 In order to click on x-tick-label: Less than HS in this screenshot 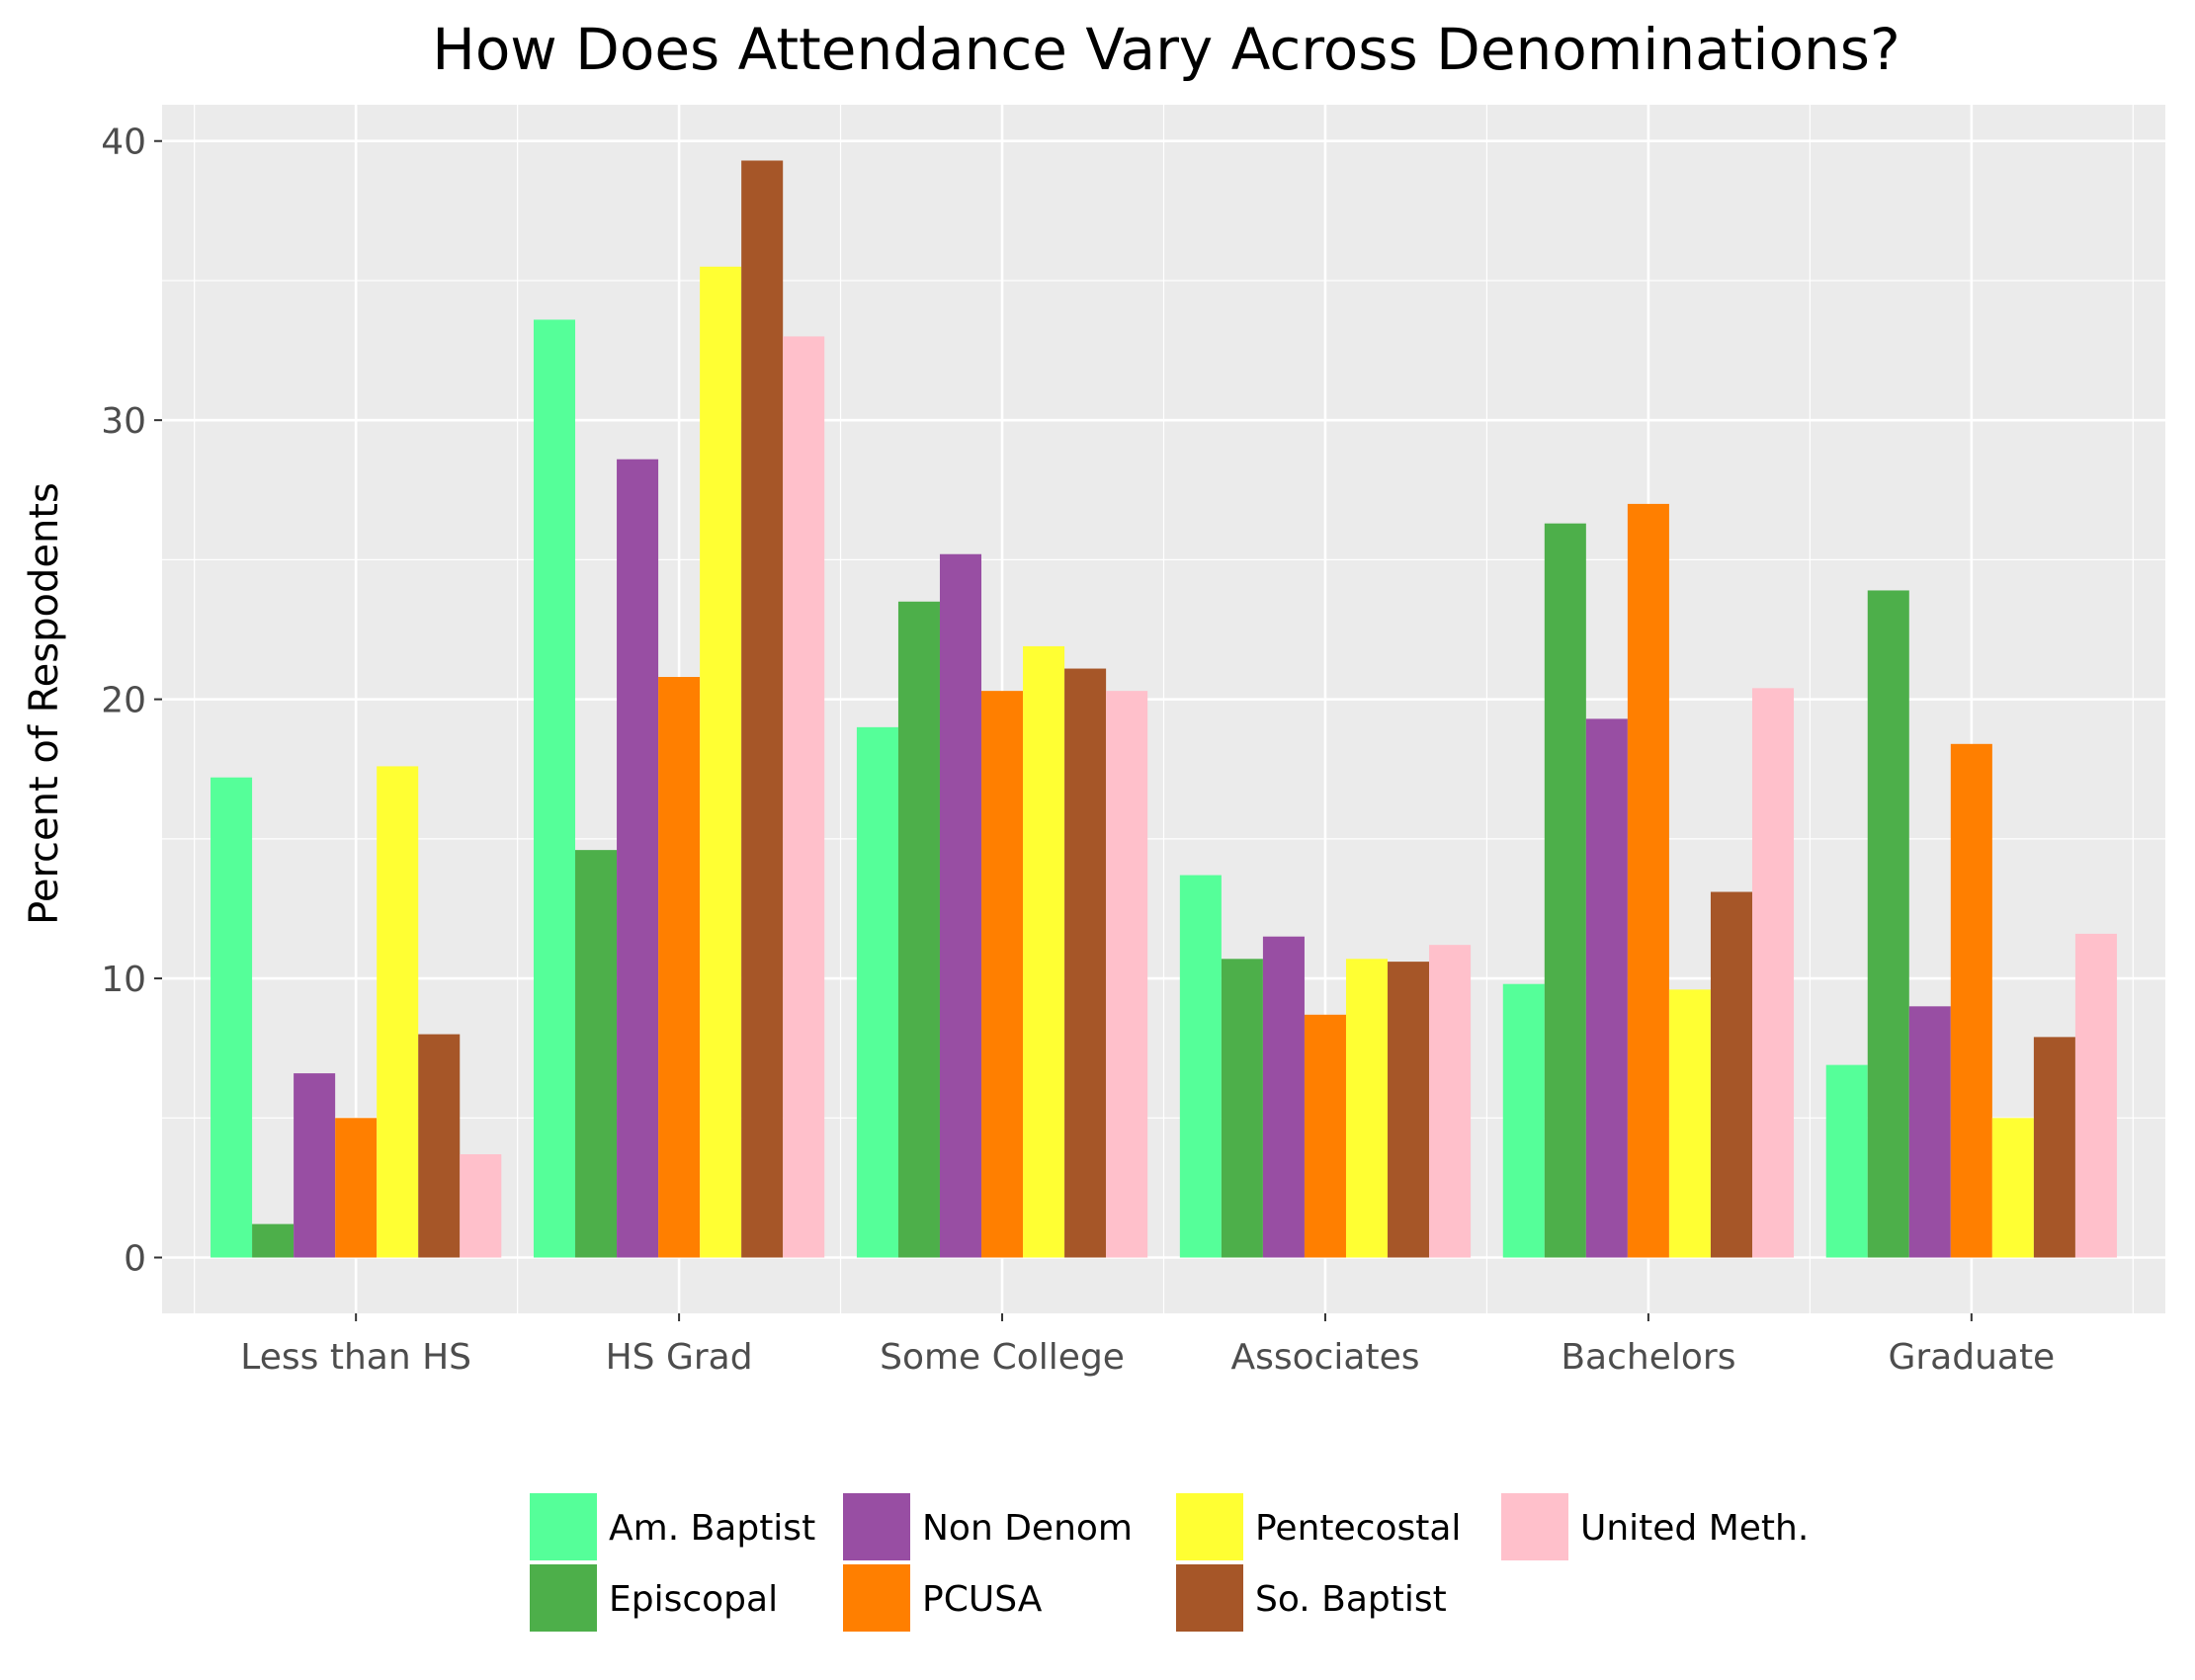, I will do `click(355, 1357)`.